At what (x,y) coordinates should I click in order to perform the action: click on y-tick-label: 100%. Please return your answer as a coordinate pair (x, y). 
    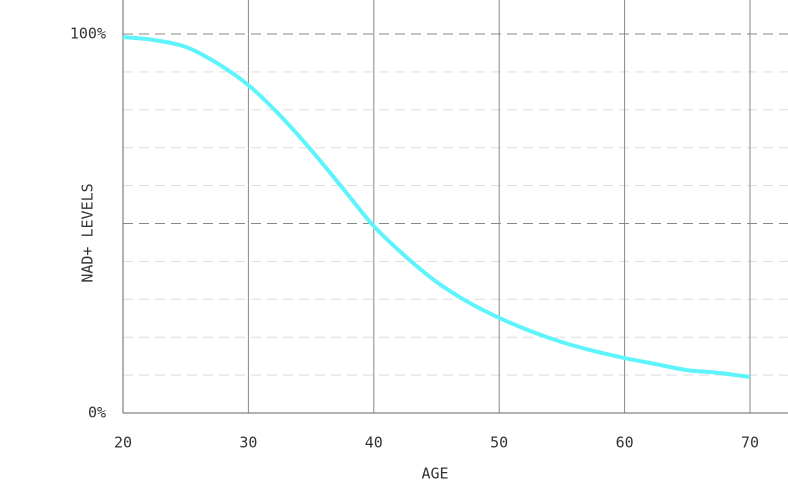
    Looking at the image, I should click on (88, 34).